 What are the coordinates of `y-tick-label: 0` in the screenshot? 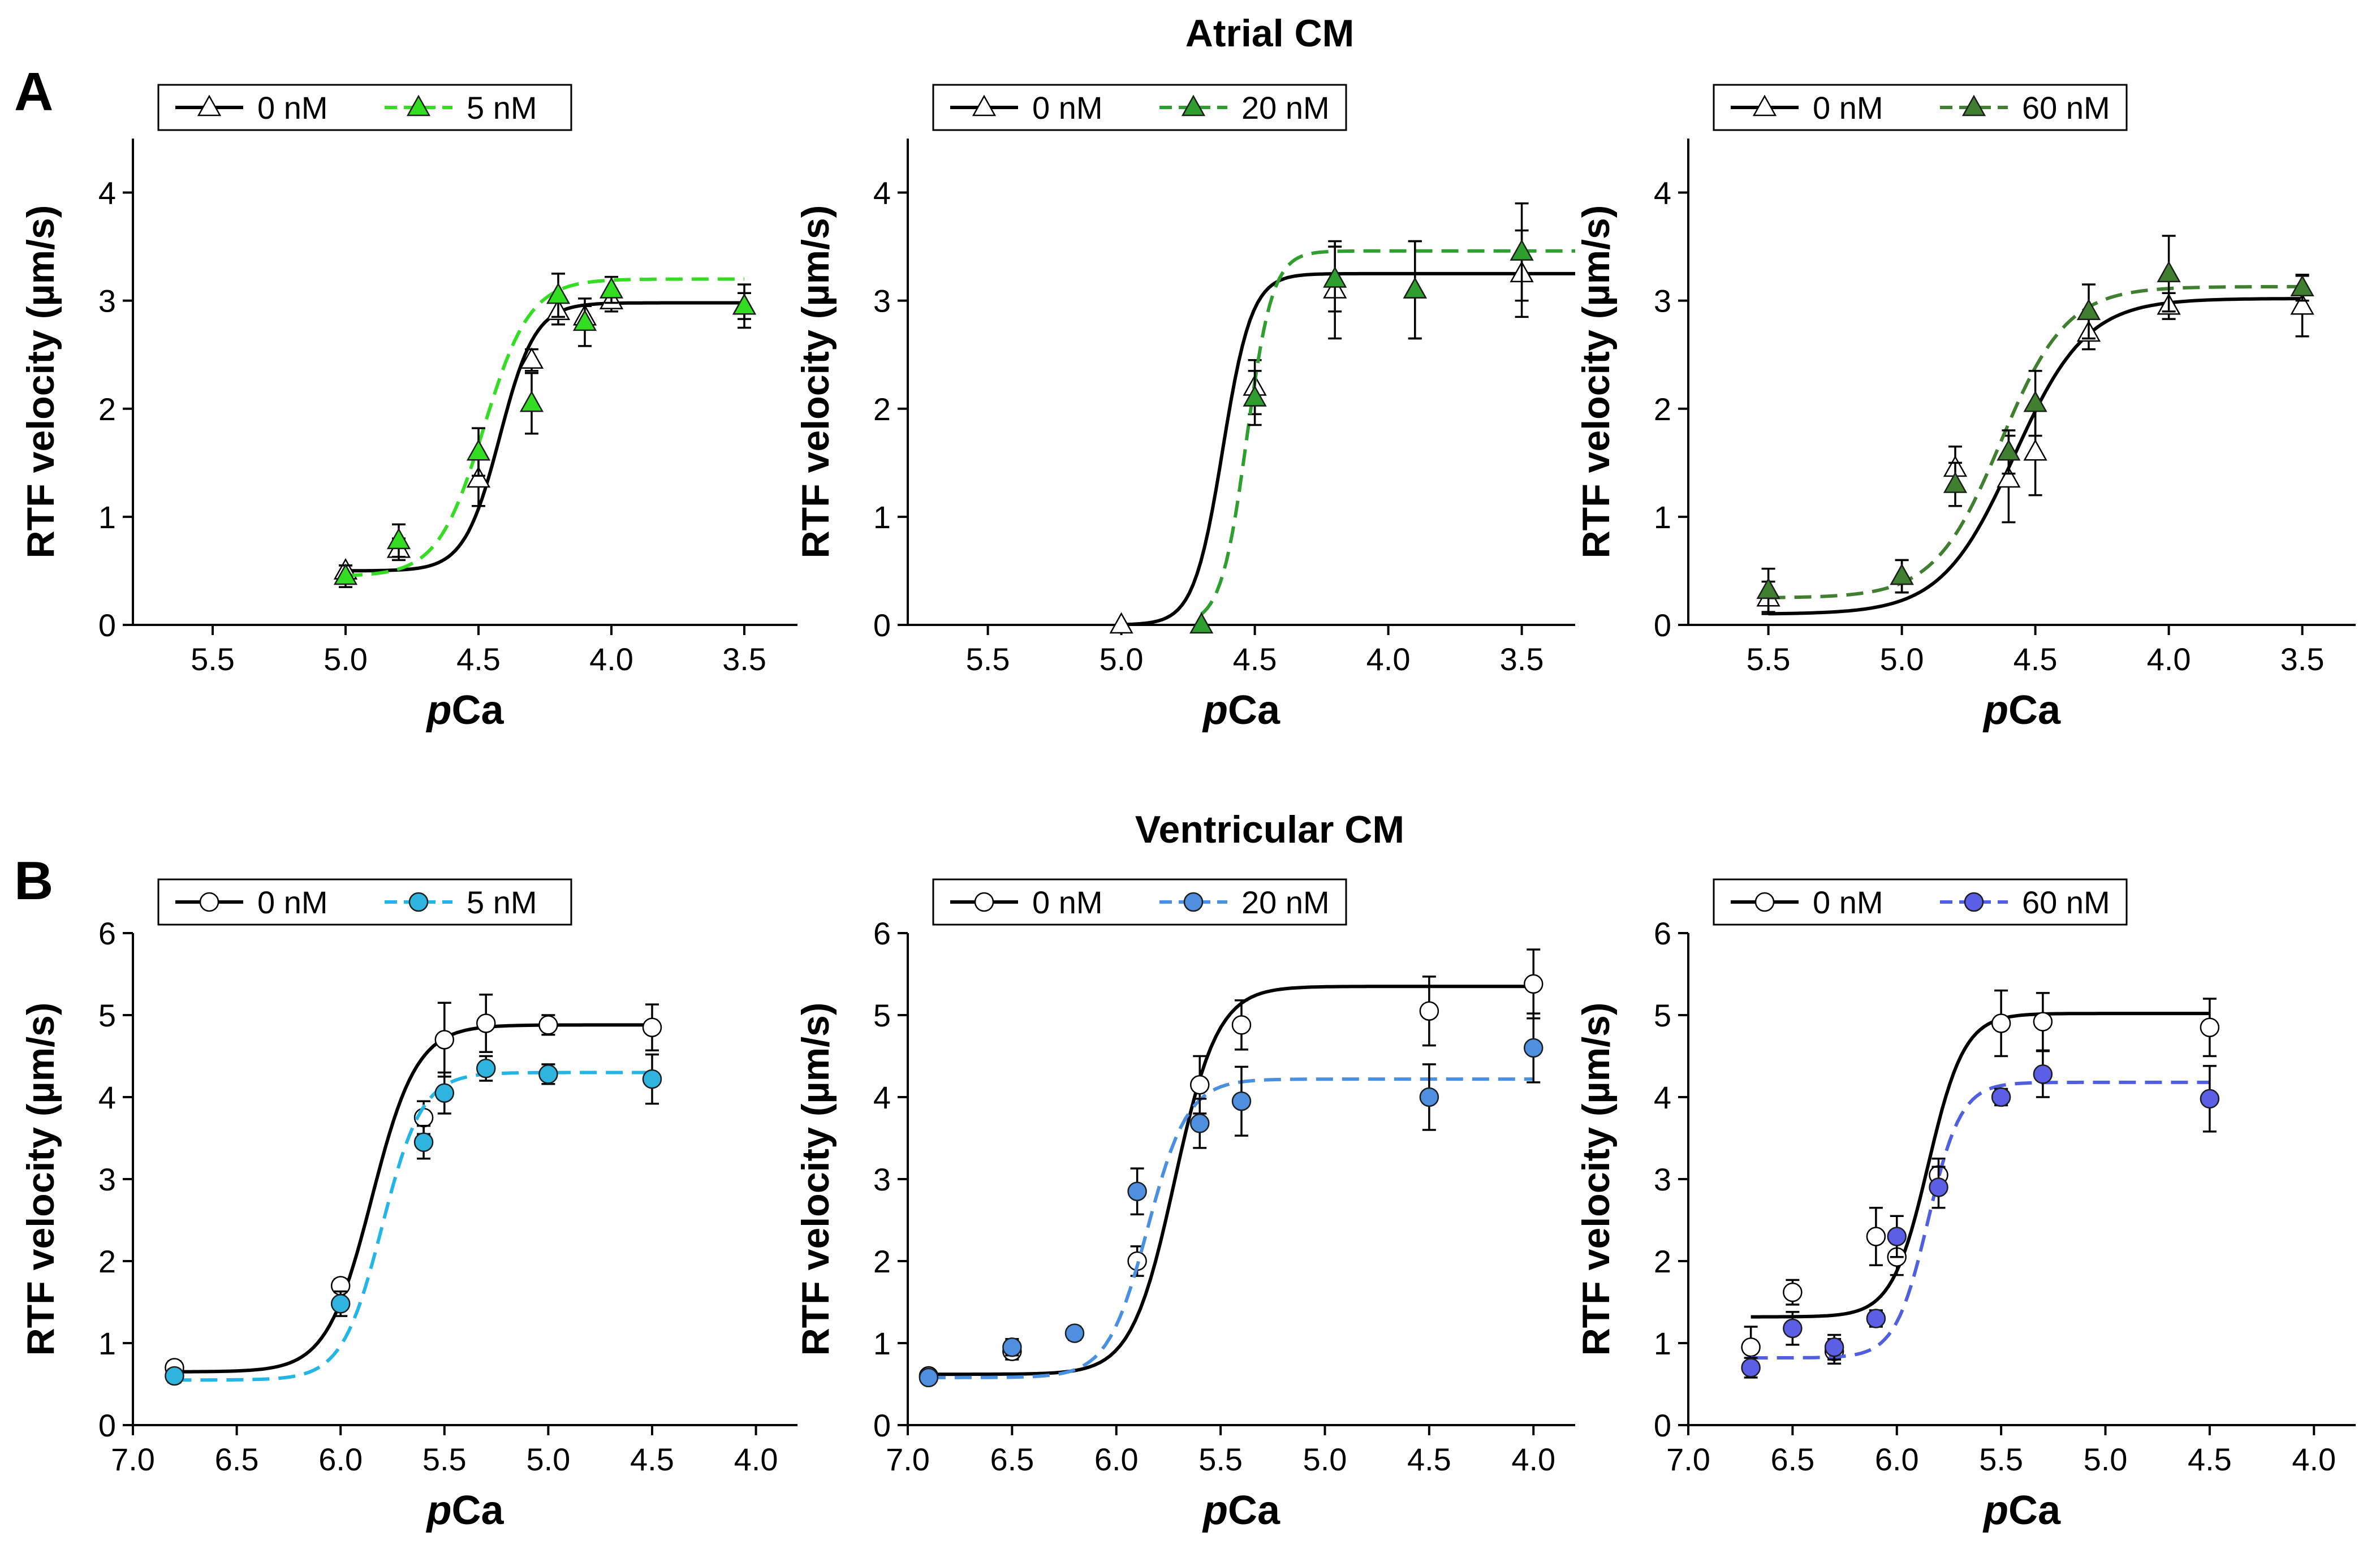 It's located at (107, 1426).